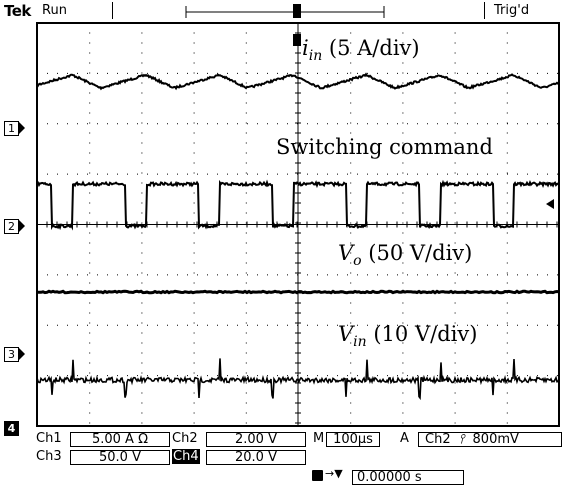 The image size is (576, 488). Describe the element at coordinates (298, 81) in the screenshot. I see `iin-trace` at that location.